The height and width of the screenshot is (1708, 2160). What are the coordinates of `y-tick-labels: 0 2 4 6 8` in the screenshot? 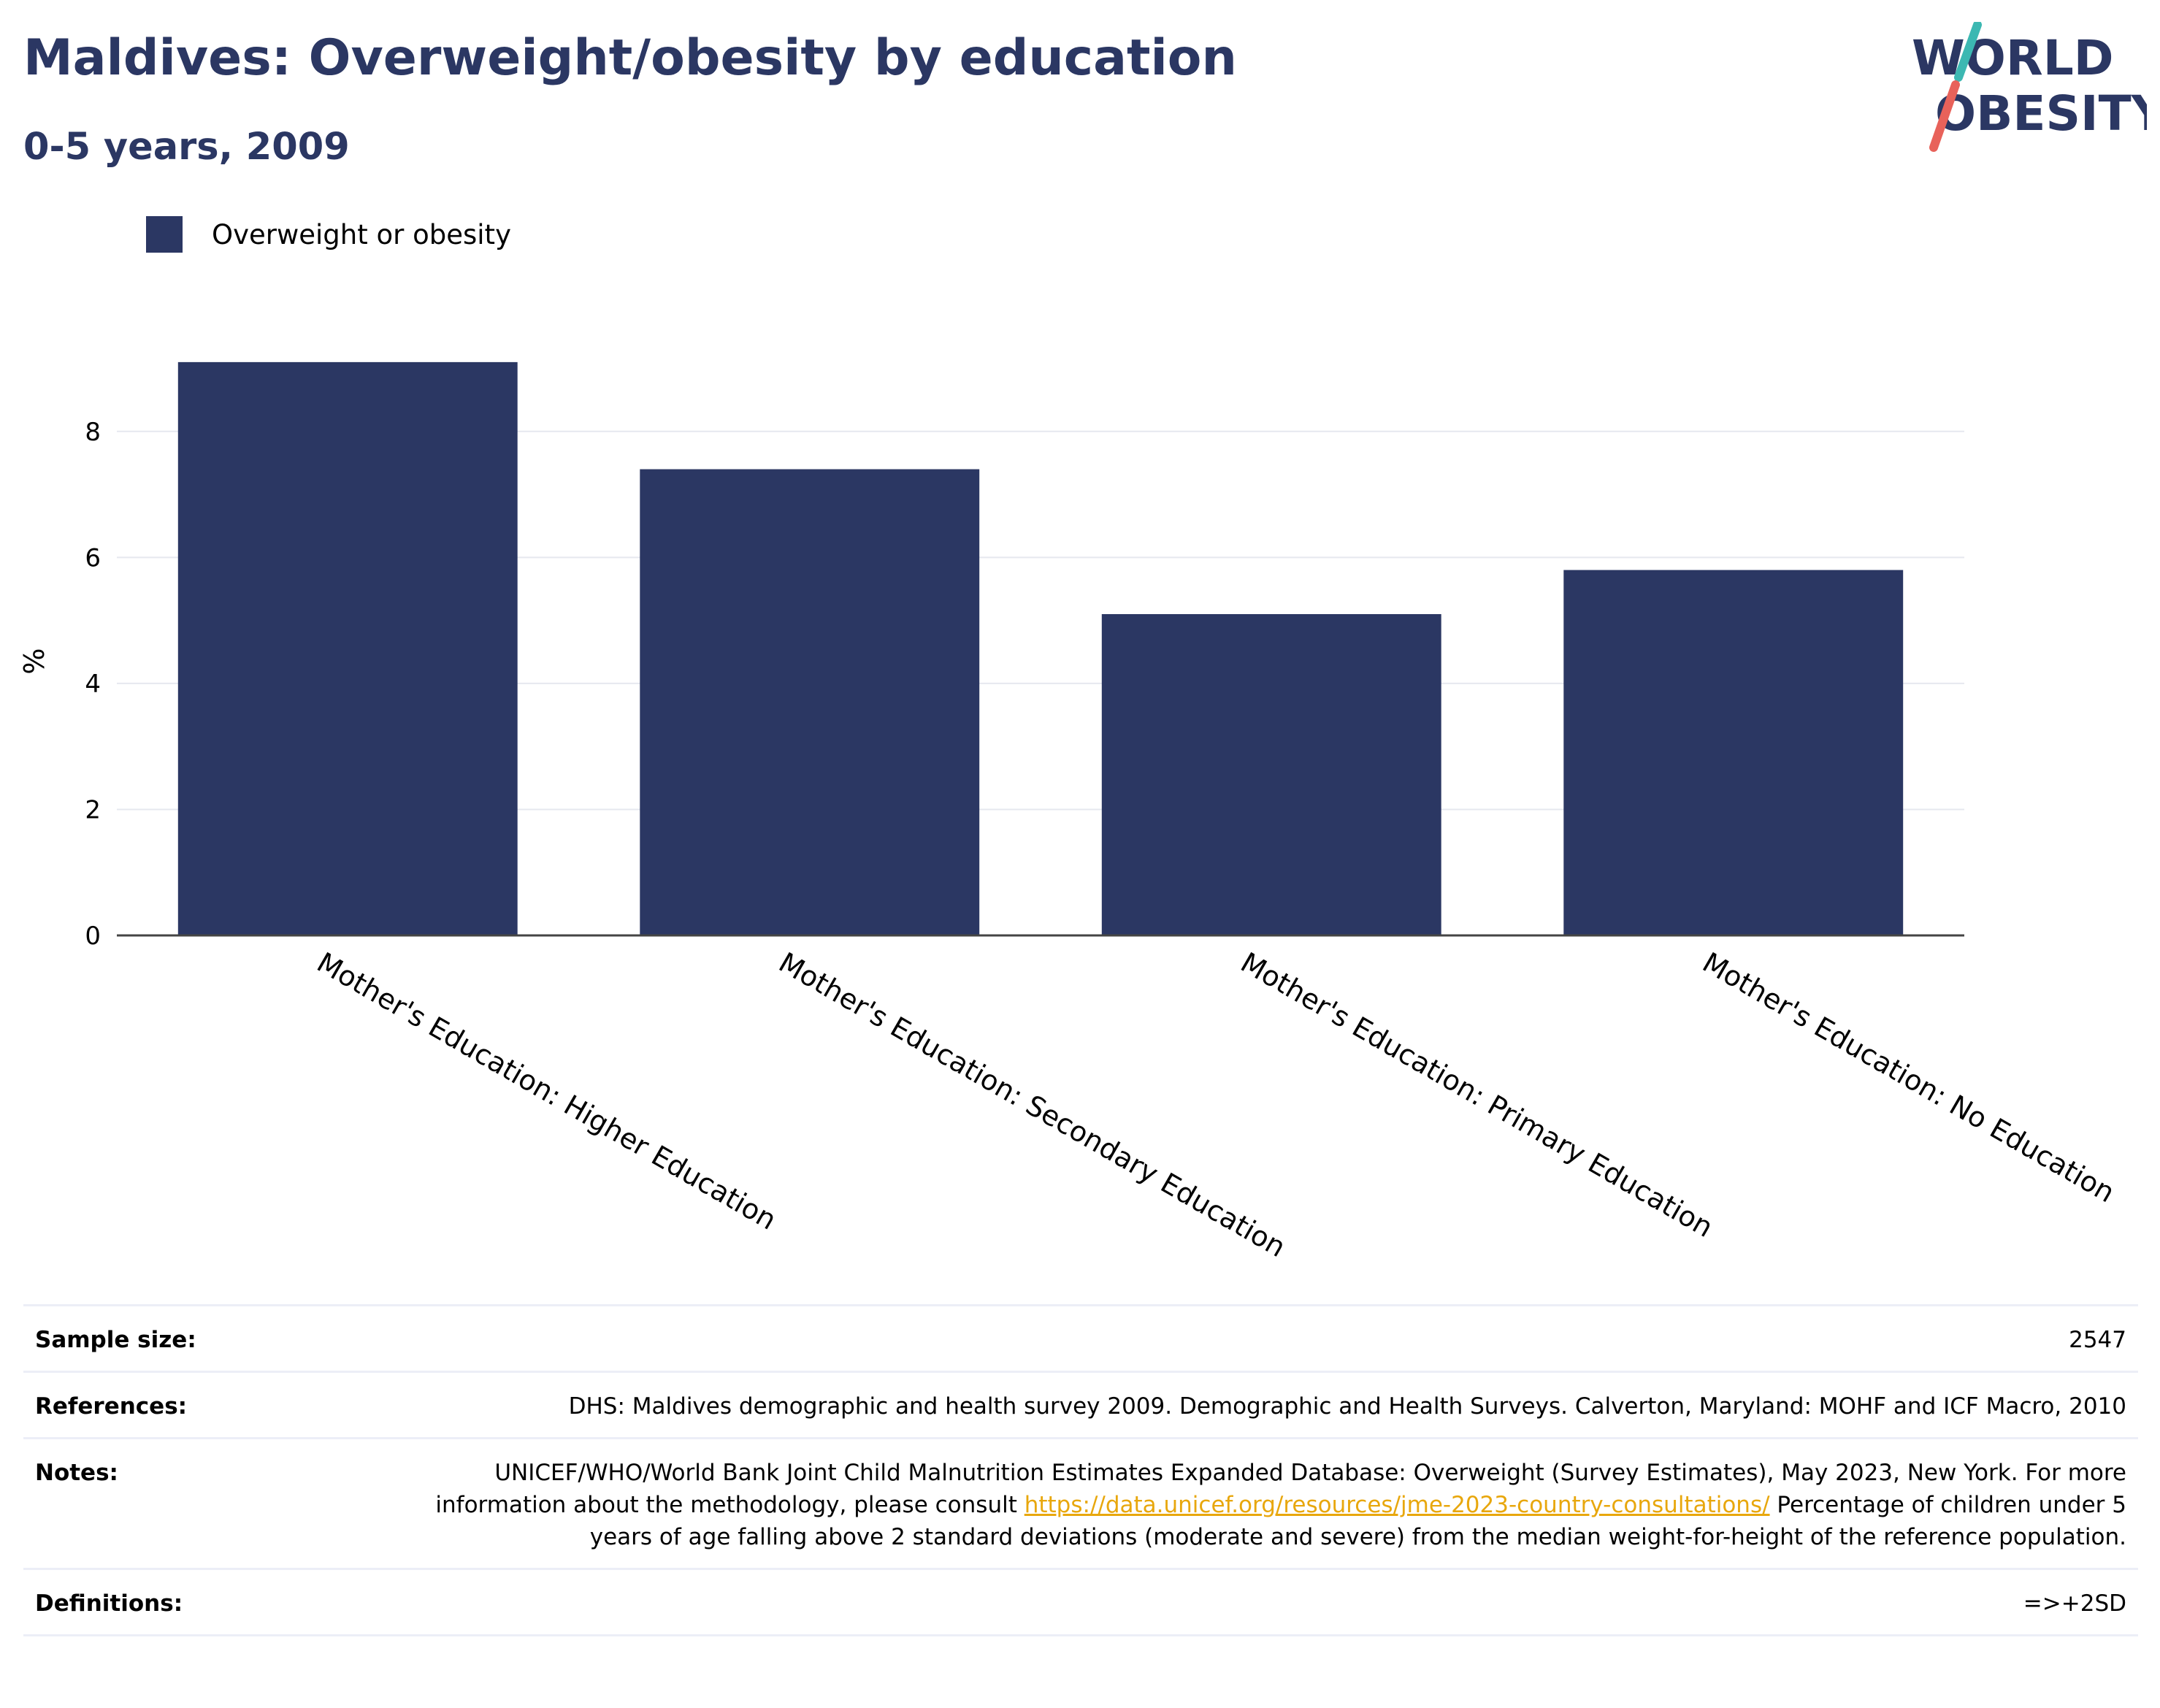 It's located at (93, 684).